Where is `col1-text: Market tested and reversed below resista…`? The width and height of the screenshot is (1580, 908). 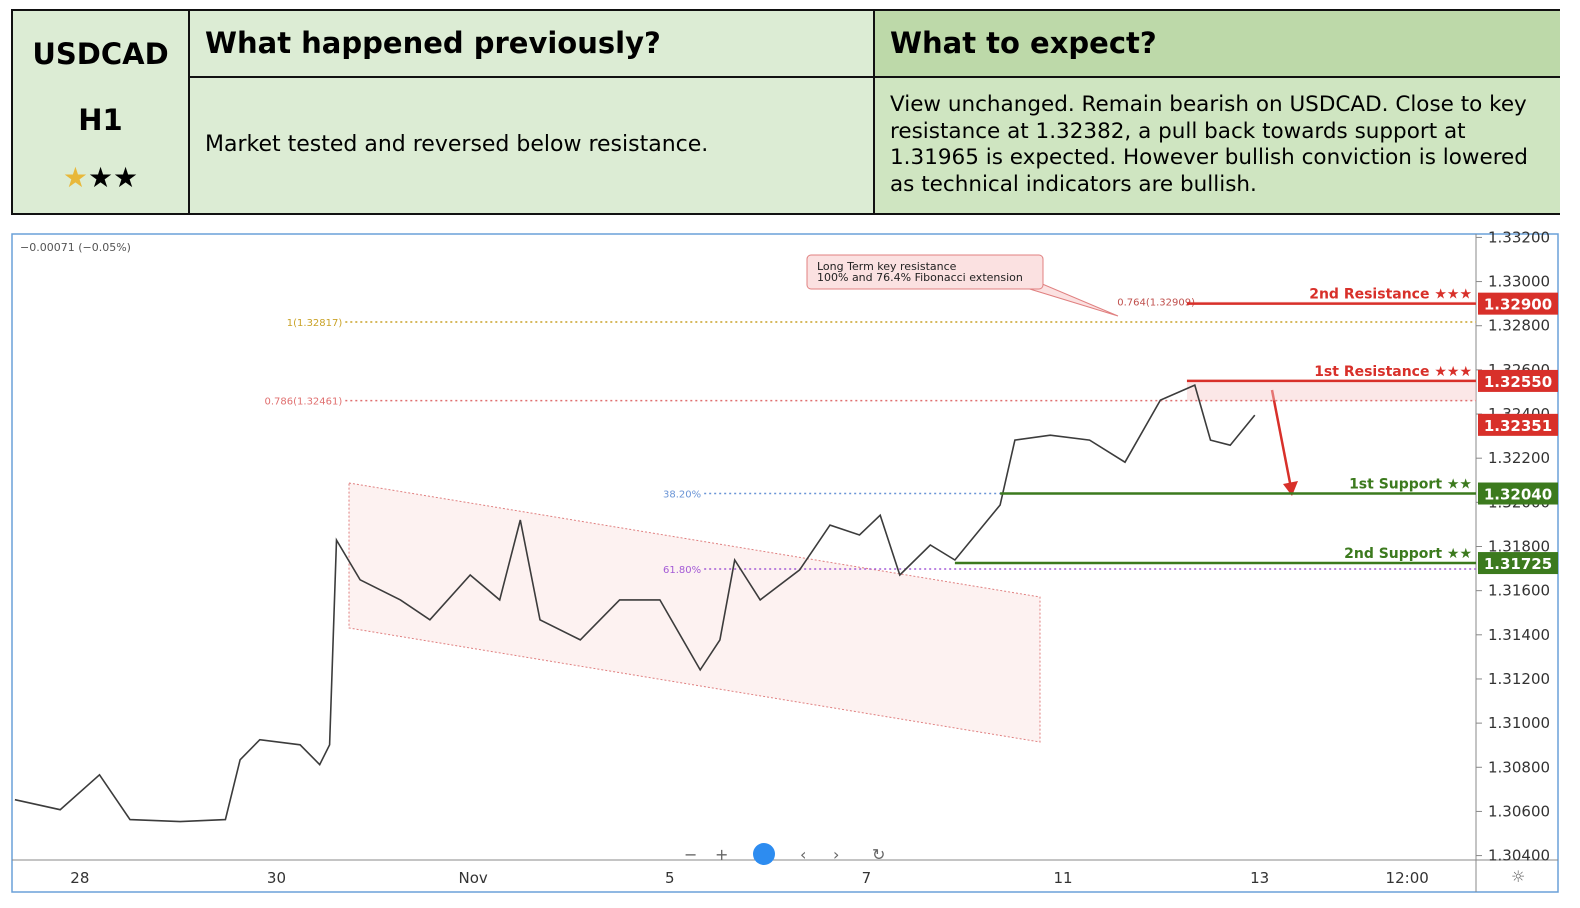 col1-text: Market tested and reversed below resista… is located at coordinates (457, 144).